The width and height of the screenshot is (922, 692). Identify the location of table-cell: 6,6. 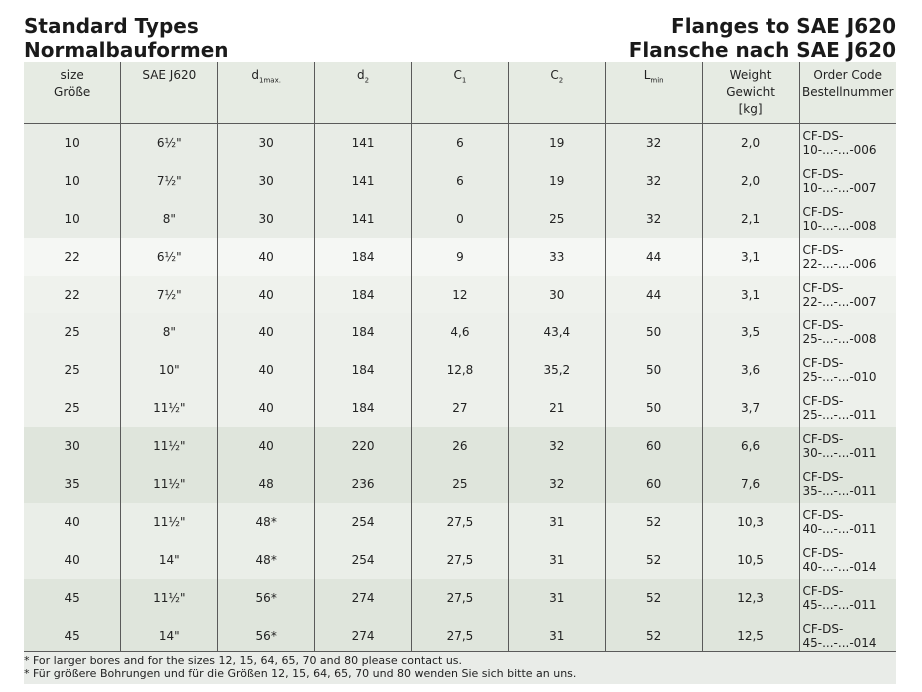
(750, 446).